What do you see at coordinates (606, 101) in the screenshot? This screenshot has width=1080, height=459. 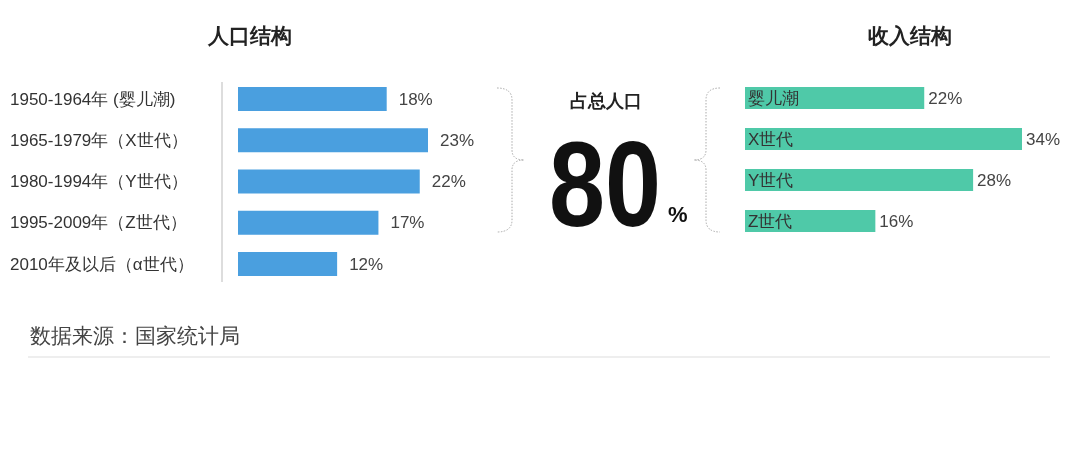 I see `title: 占总人口` at bounding box center [606, 101].